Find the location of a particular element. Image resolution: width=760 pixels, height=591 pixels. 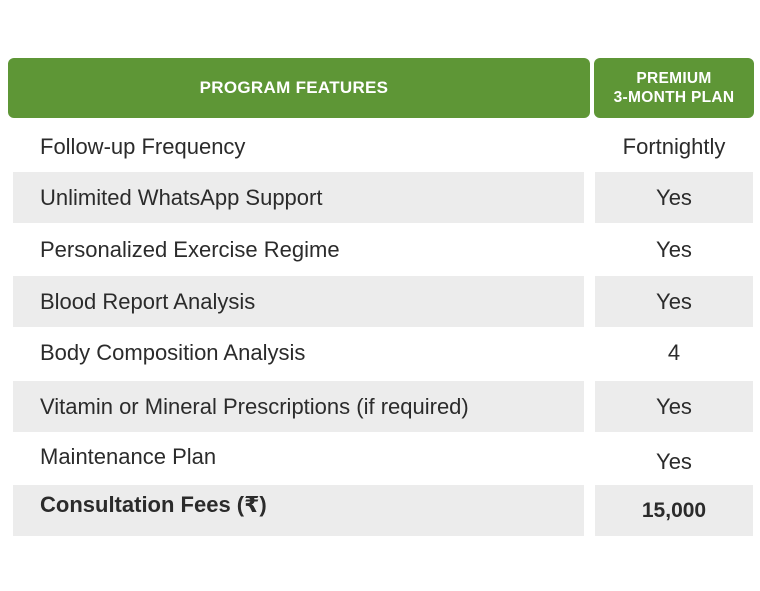

program-features-header: PROGRAM FEATURES is located at coordinates (299, 88).